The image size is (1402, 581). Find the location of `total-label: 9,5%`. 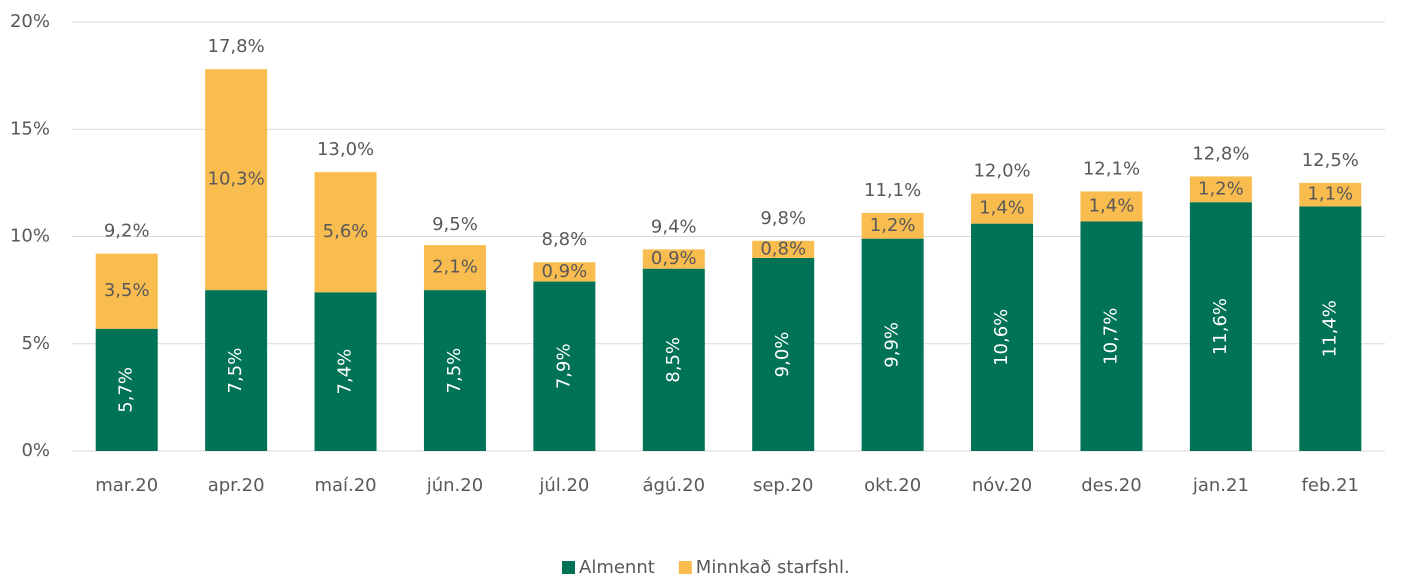

total-label: 9,5% is located at coordinates (455, 224).